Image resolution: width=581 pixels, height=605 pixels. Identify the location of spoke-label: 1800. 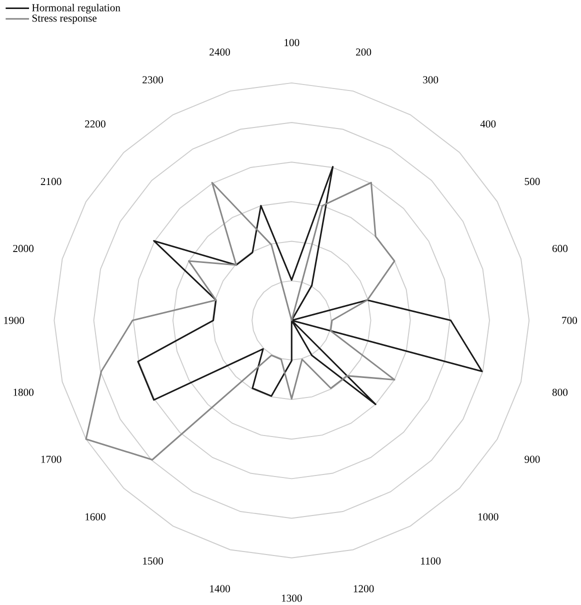
(24, 392).